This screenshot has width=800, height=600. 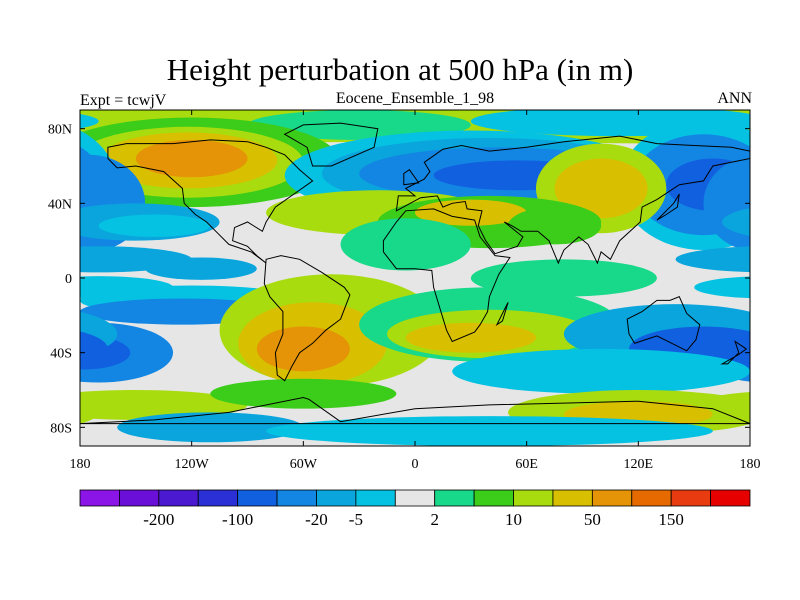 I want to click on colorbar-label: 50, so click(x=592, y=519).